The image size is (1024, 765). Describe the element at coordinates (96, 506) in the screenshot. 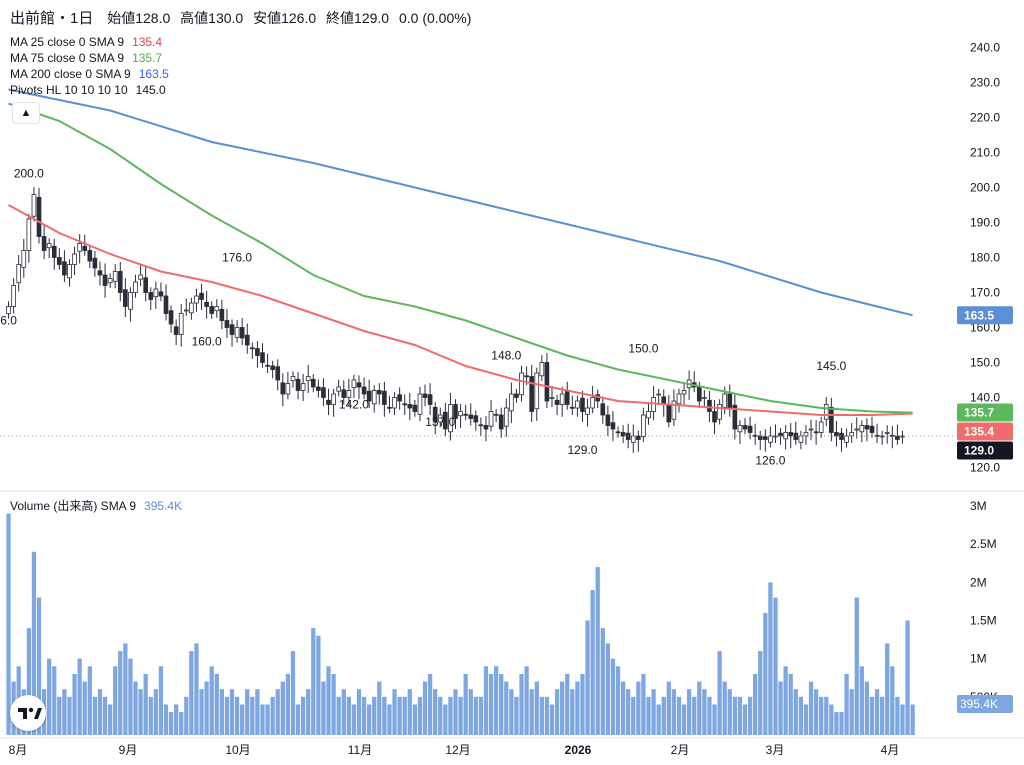

I see `legend-volume: Volume (出来高) SMA 9 395.4K` at that location.